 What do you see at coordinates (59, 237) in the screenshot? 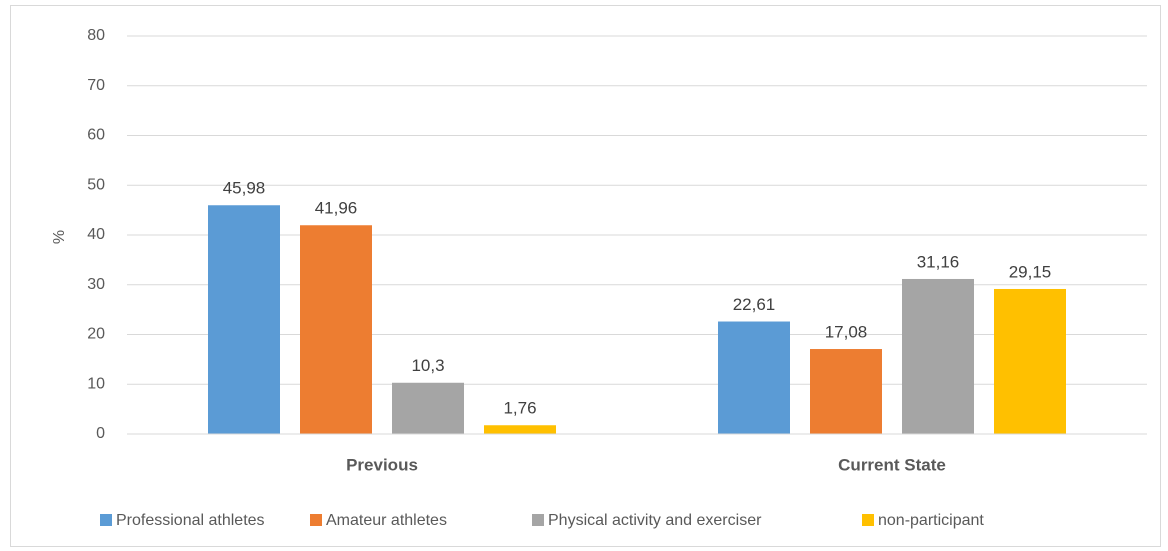
I see `y-axis-label: %` at bounding box center [59, 237].